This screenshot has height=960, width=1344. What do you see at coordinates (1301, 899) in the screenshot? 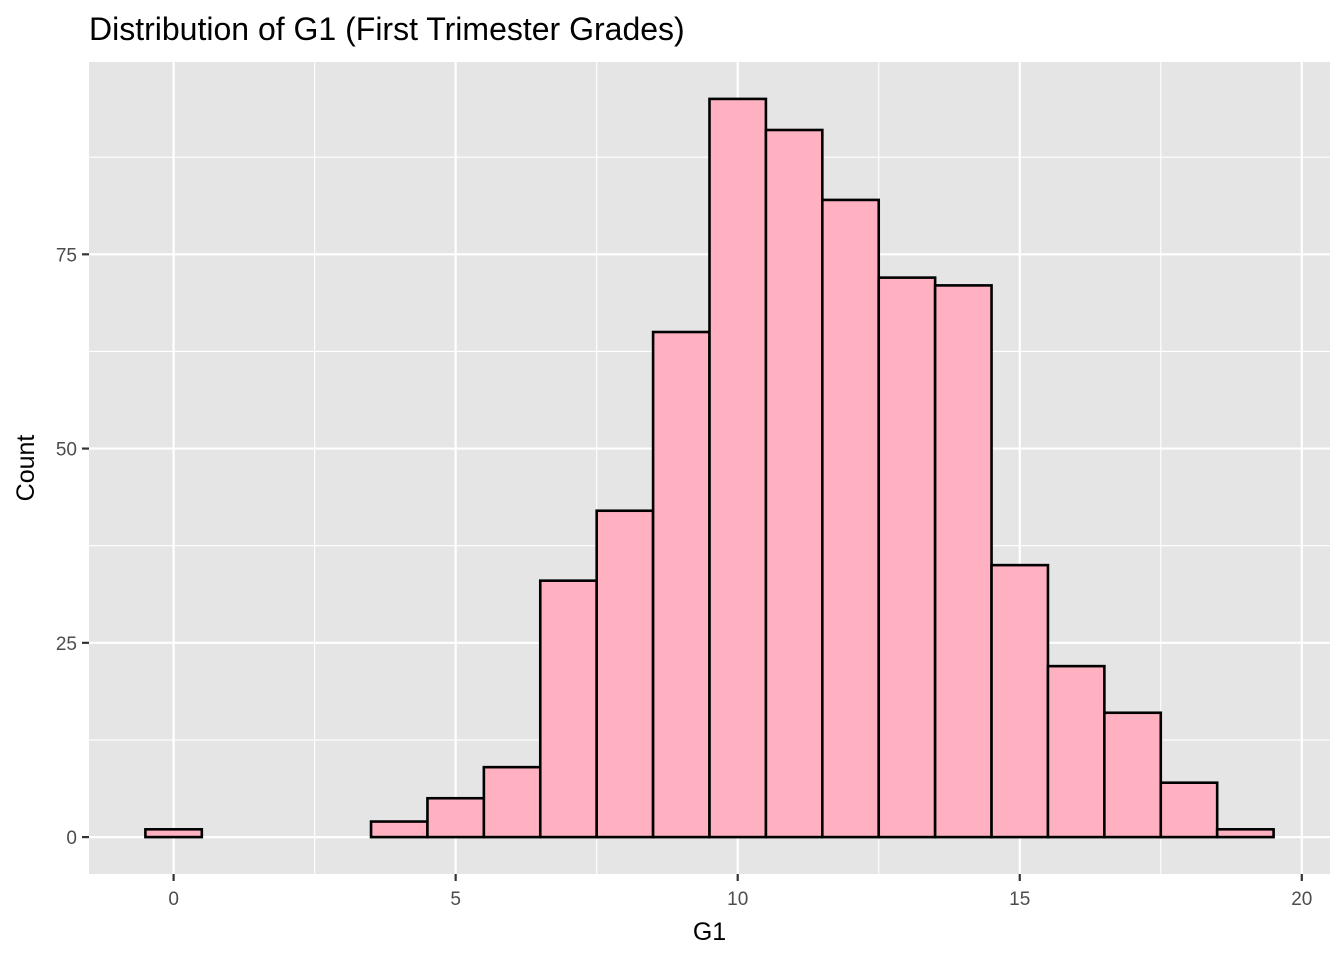
I see `x-tick-label: 20` at bounding box center [1301, 899].